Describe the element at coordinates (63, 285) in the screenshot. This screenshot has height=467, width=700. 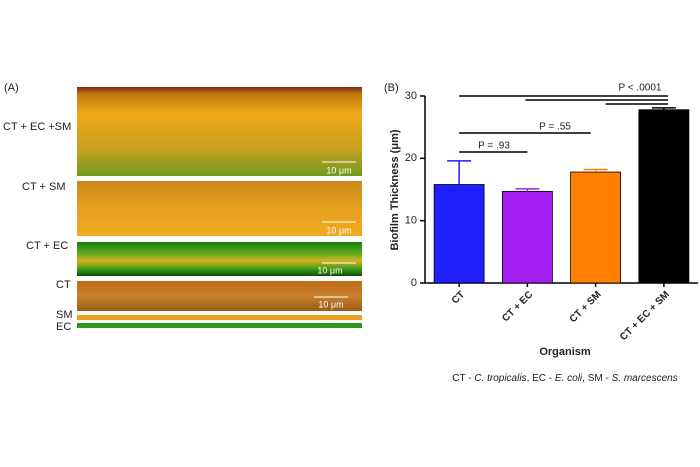
I see `row-label: CT` at that location.